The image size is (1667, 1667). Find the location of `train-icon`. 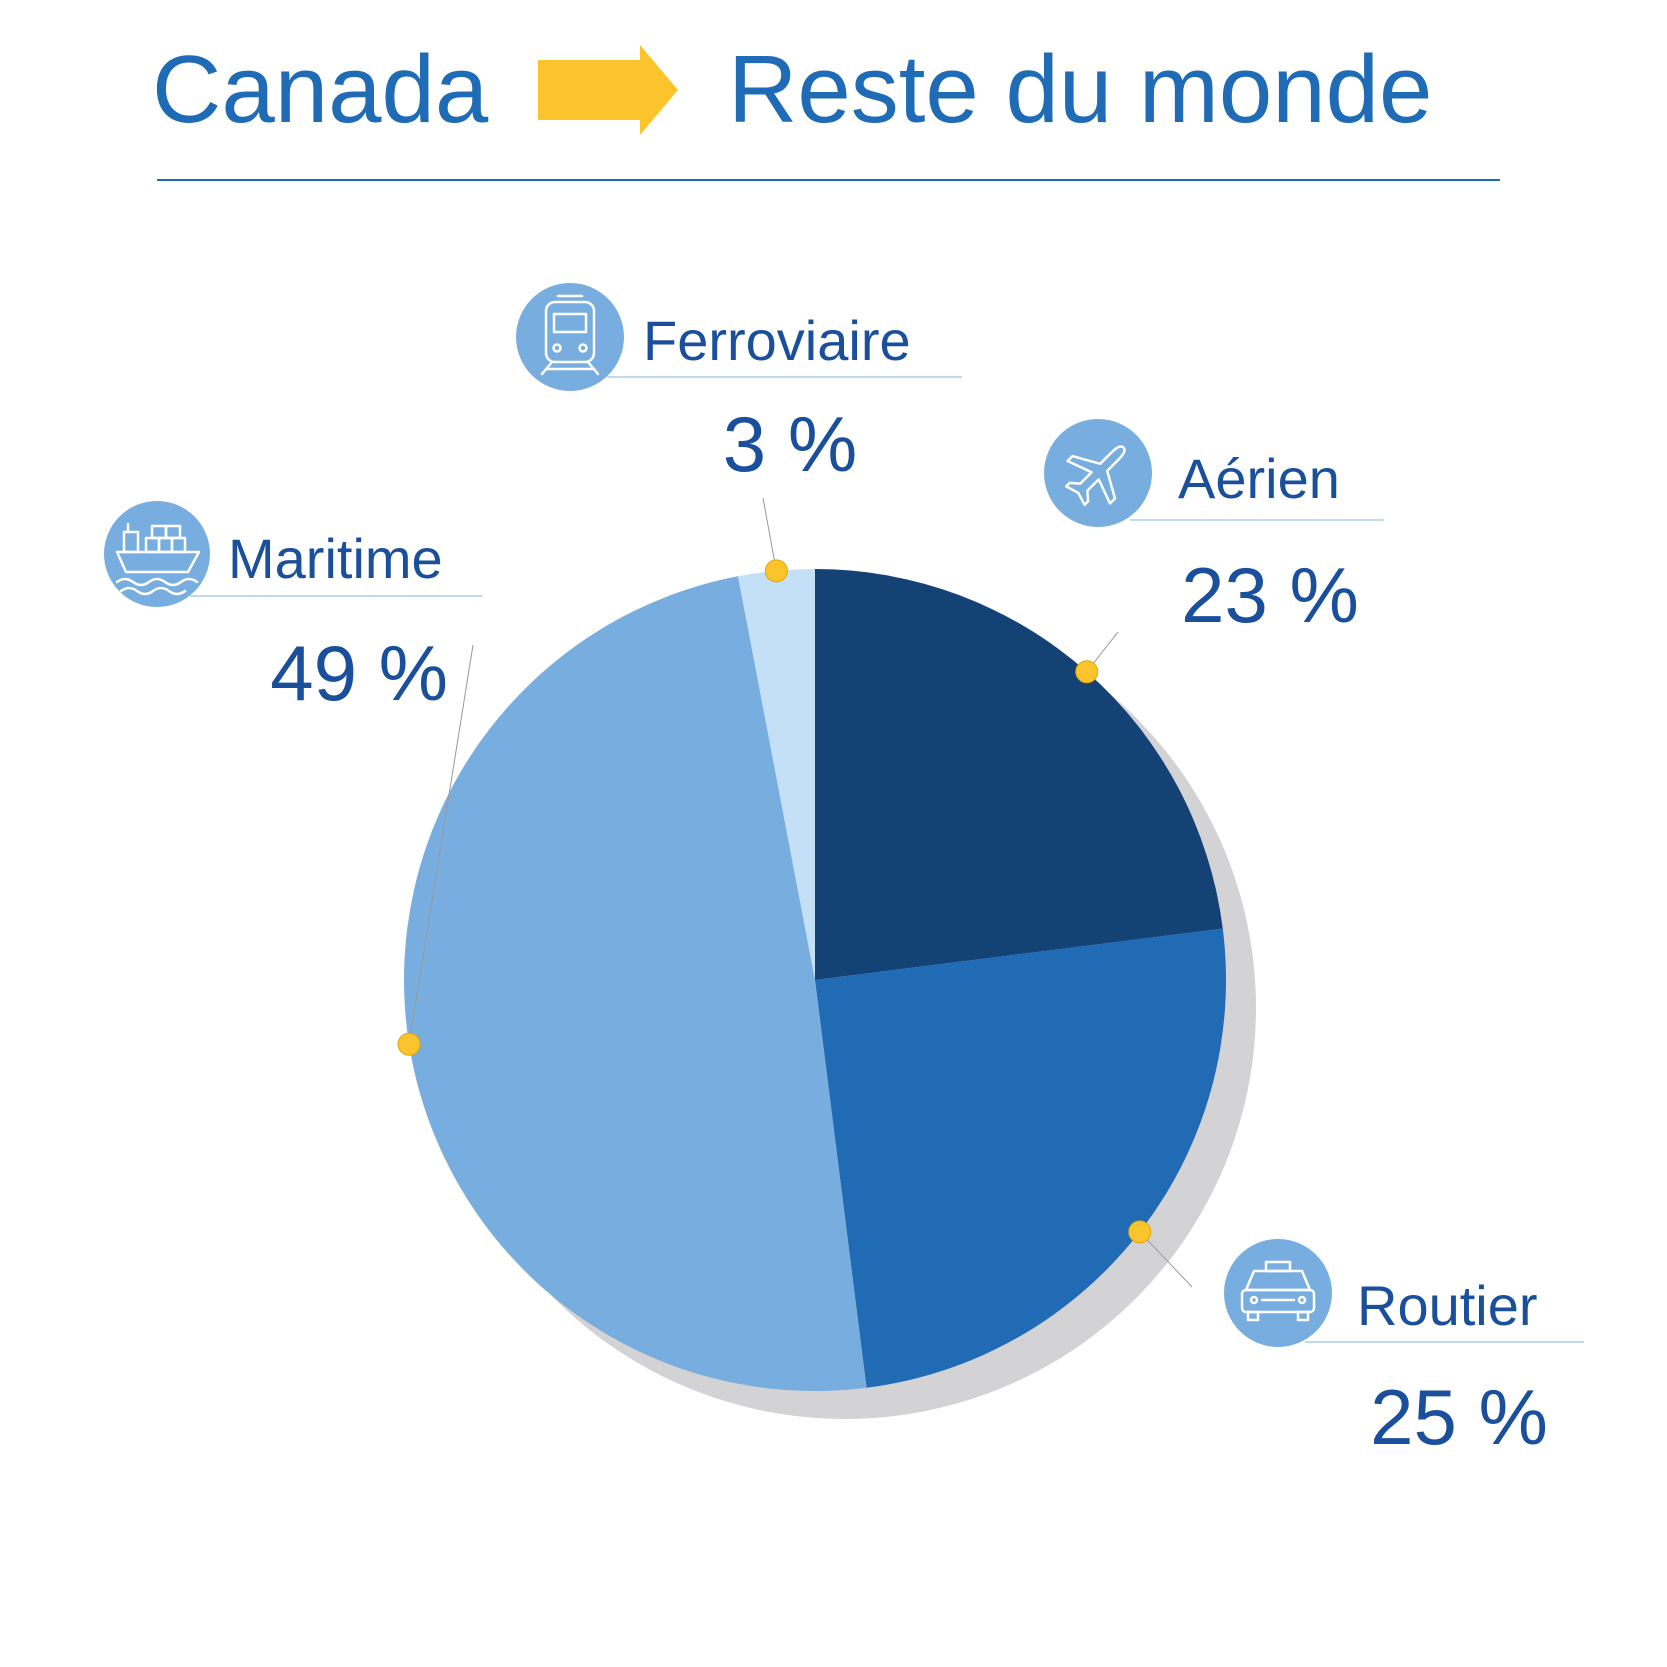

train-icon is located at coordinates (570, 335).